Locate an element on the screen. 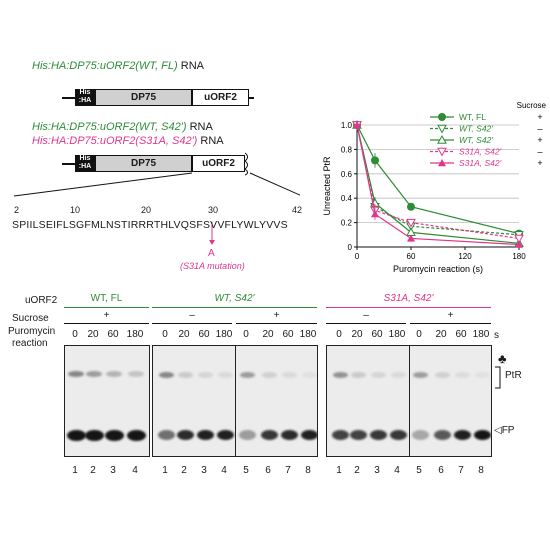  construct-2-title: His:HA:DP75:uORF2(WT, S42') RNA is located at coordinates (122, 127).